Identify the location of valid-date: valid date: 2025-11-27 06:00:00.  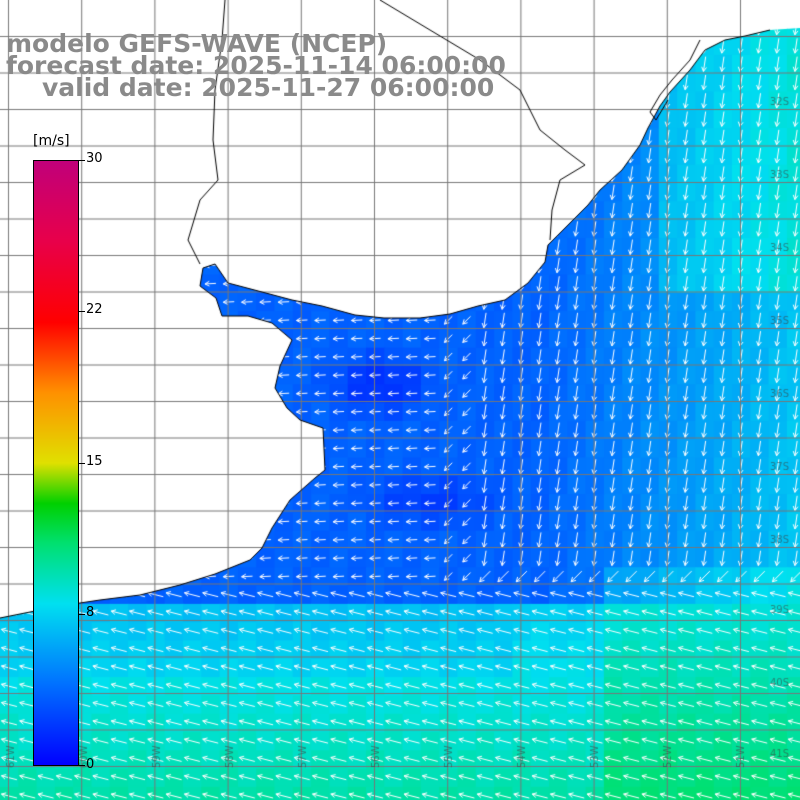
(268, 87).